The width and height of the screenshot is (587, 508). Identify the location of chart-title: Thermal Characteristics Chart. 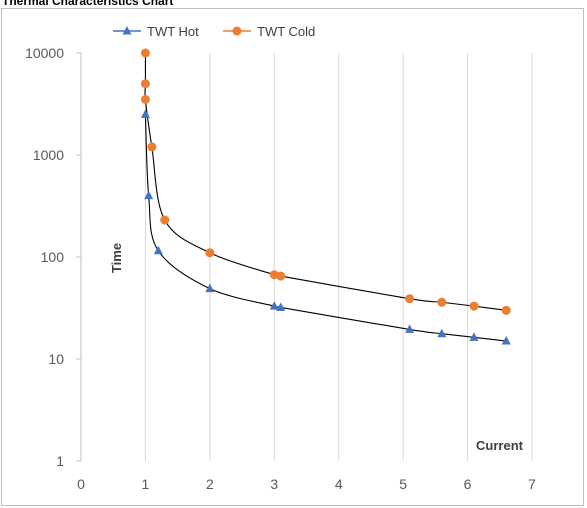
(88, 4).